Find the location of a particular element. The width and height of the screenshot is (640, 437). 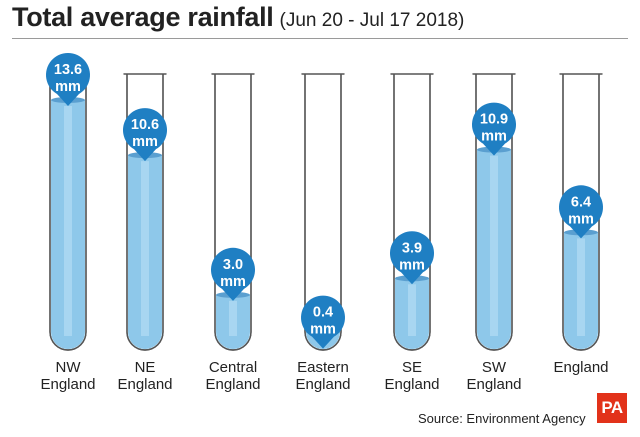

pa-logo: PA is located at coordinates (612, 408).